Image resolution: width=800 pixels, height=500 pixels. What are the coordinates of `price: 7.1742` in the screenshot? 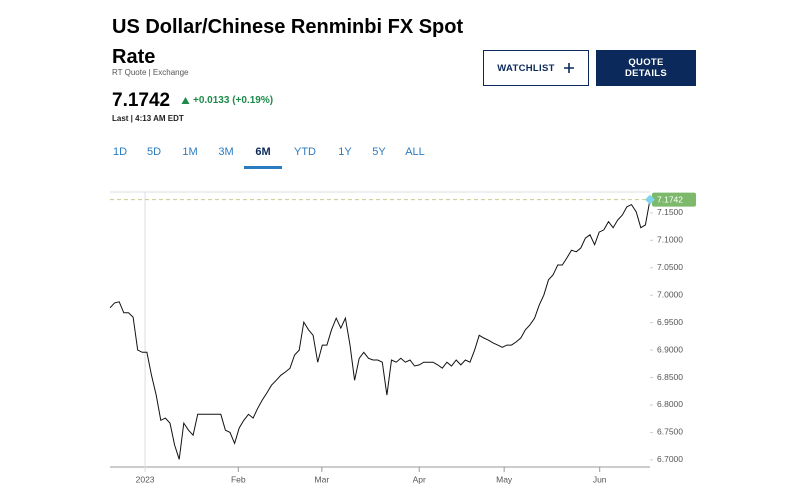 It's located at (141, 100).